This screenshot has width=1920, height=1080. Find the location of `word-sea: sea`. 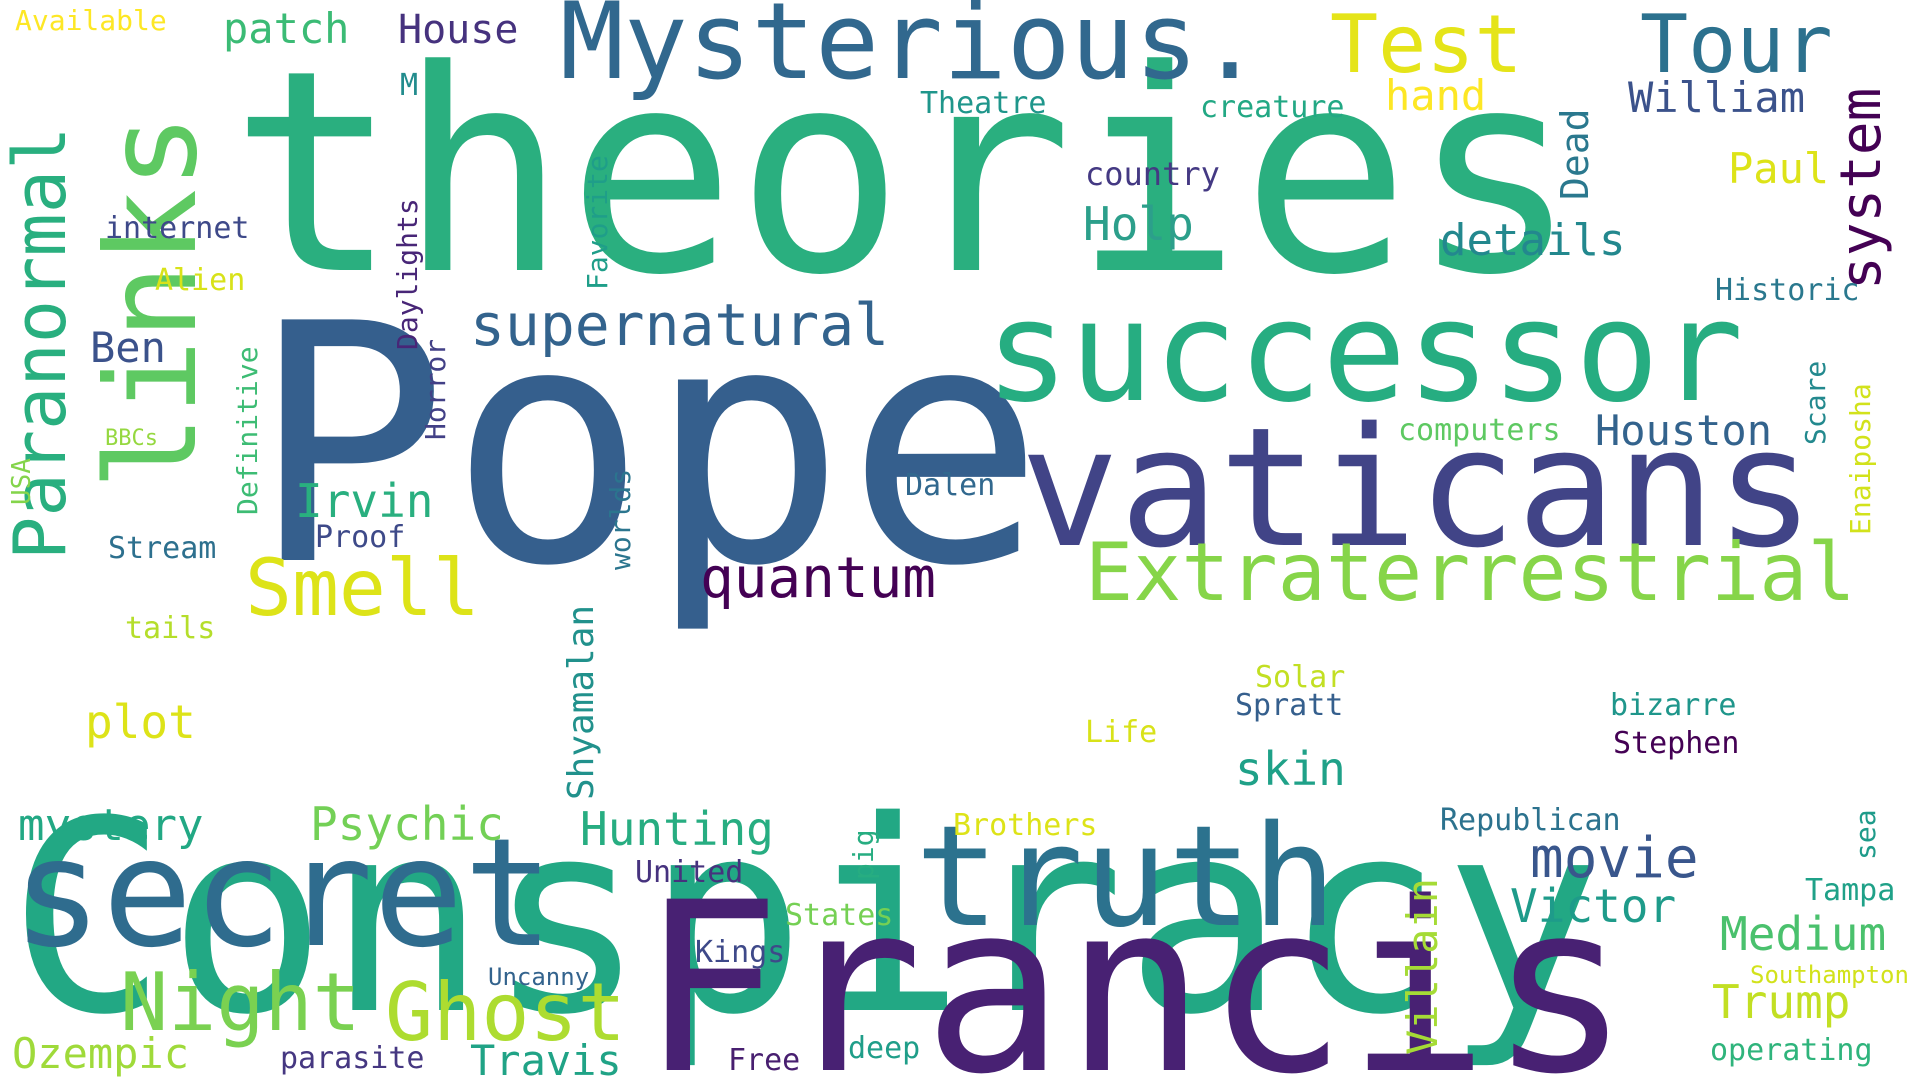

word-sea: sea is located at coordinates (1865, 834).